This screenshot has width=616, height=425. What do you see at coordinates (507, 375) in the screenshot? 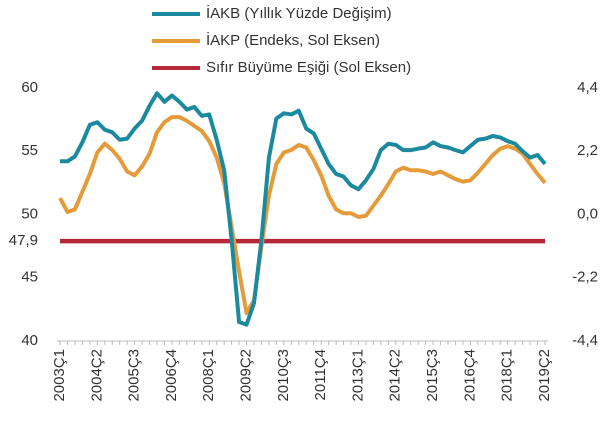
I see `x-tick-label: 2018Ç1` at bounding box center [507, 375].